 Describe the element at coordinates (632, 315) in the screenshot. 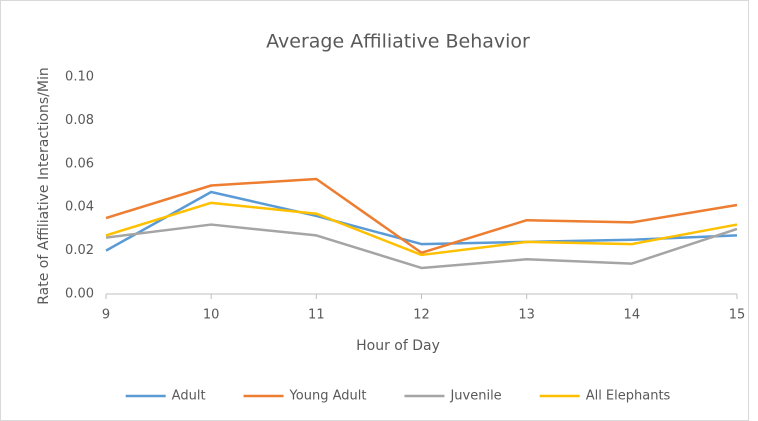

I see `x-tick-label: 14` at that location.